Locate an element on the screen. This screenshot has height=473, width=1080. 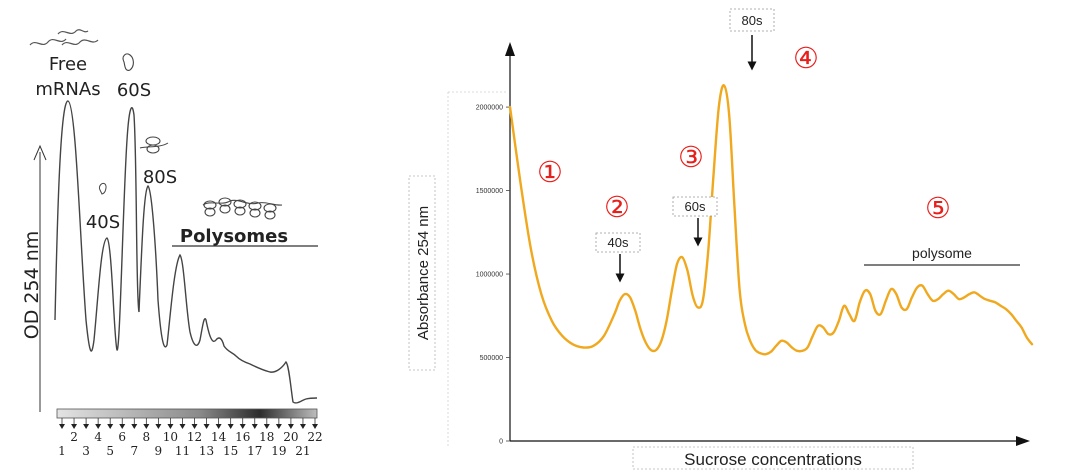
region-marker-5: ⑤ is located at coordinates (938, 208).